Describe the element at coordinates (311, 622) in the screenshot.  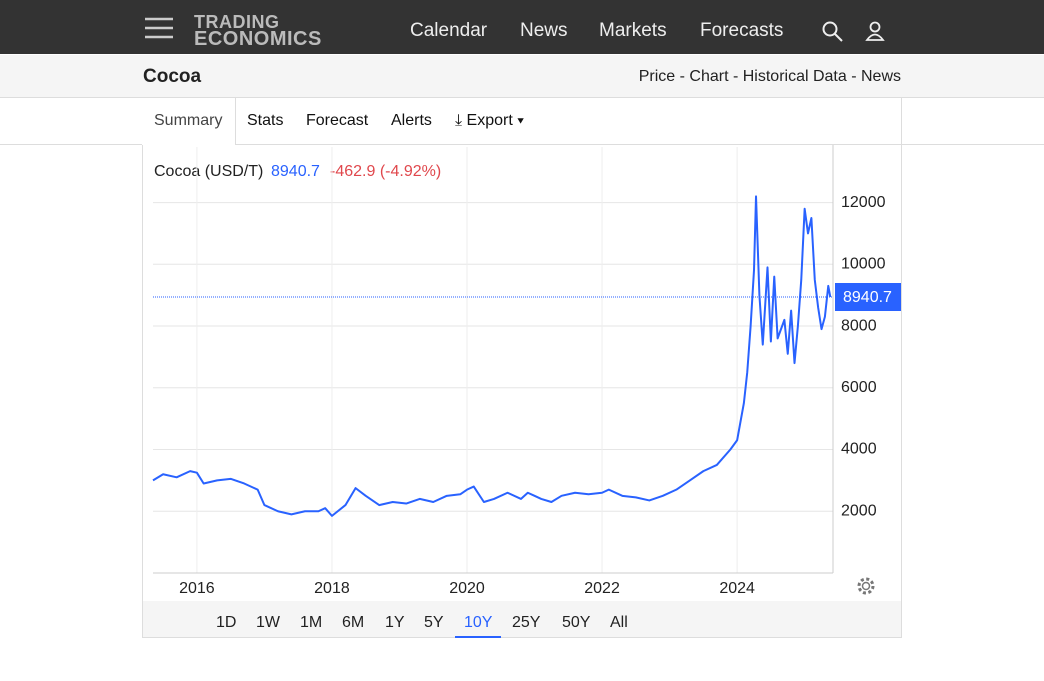
I see `range-button: 1M` at that location.